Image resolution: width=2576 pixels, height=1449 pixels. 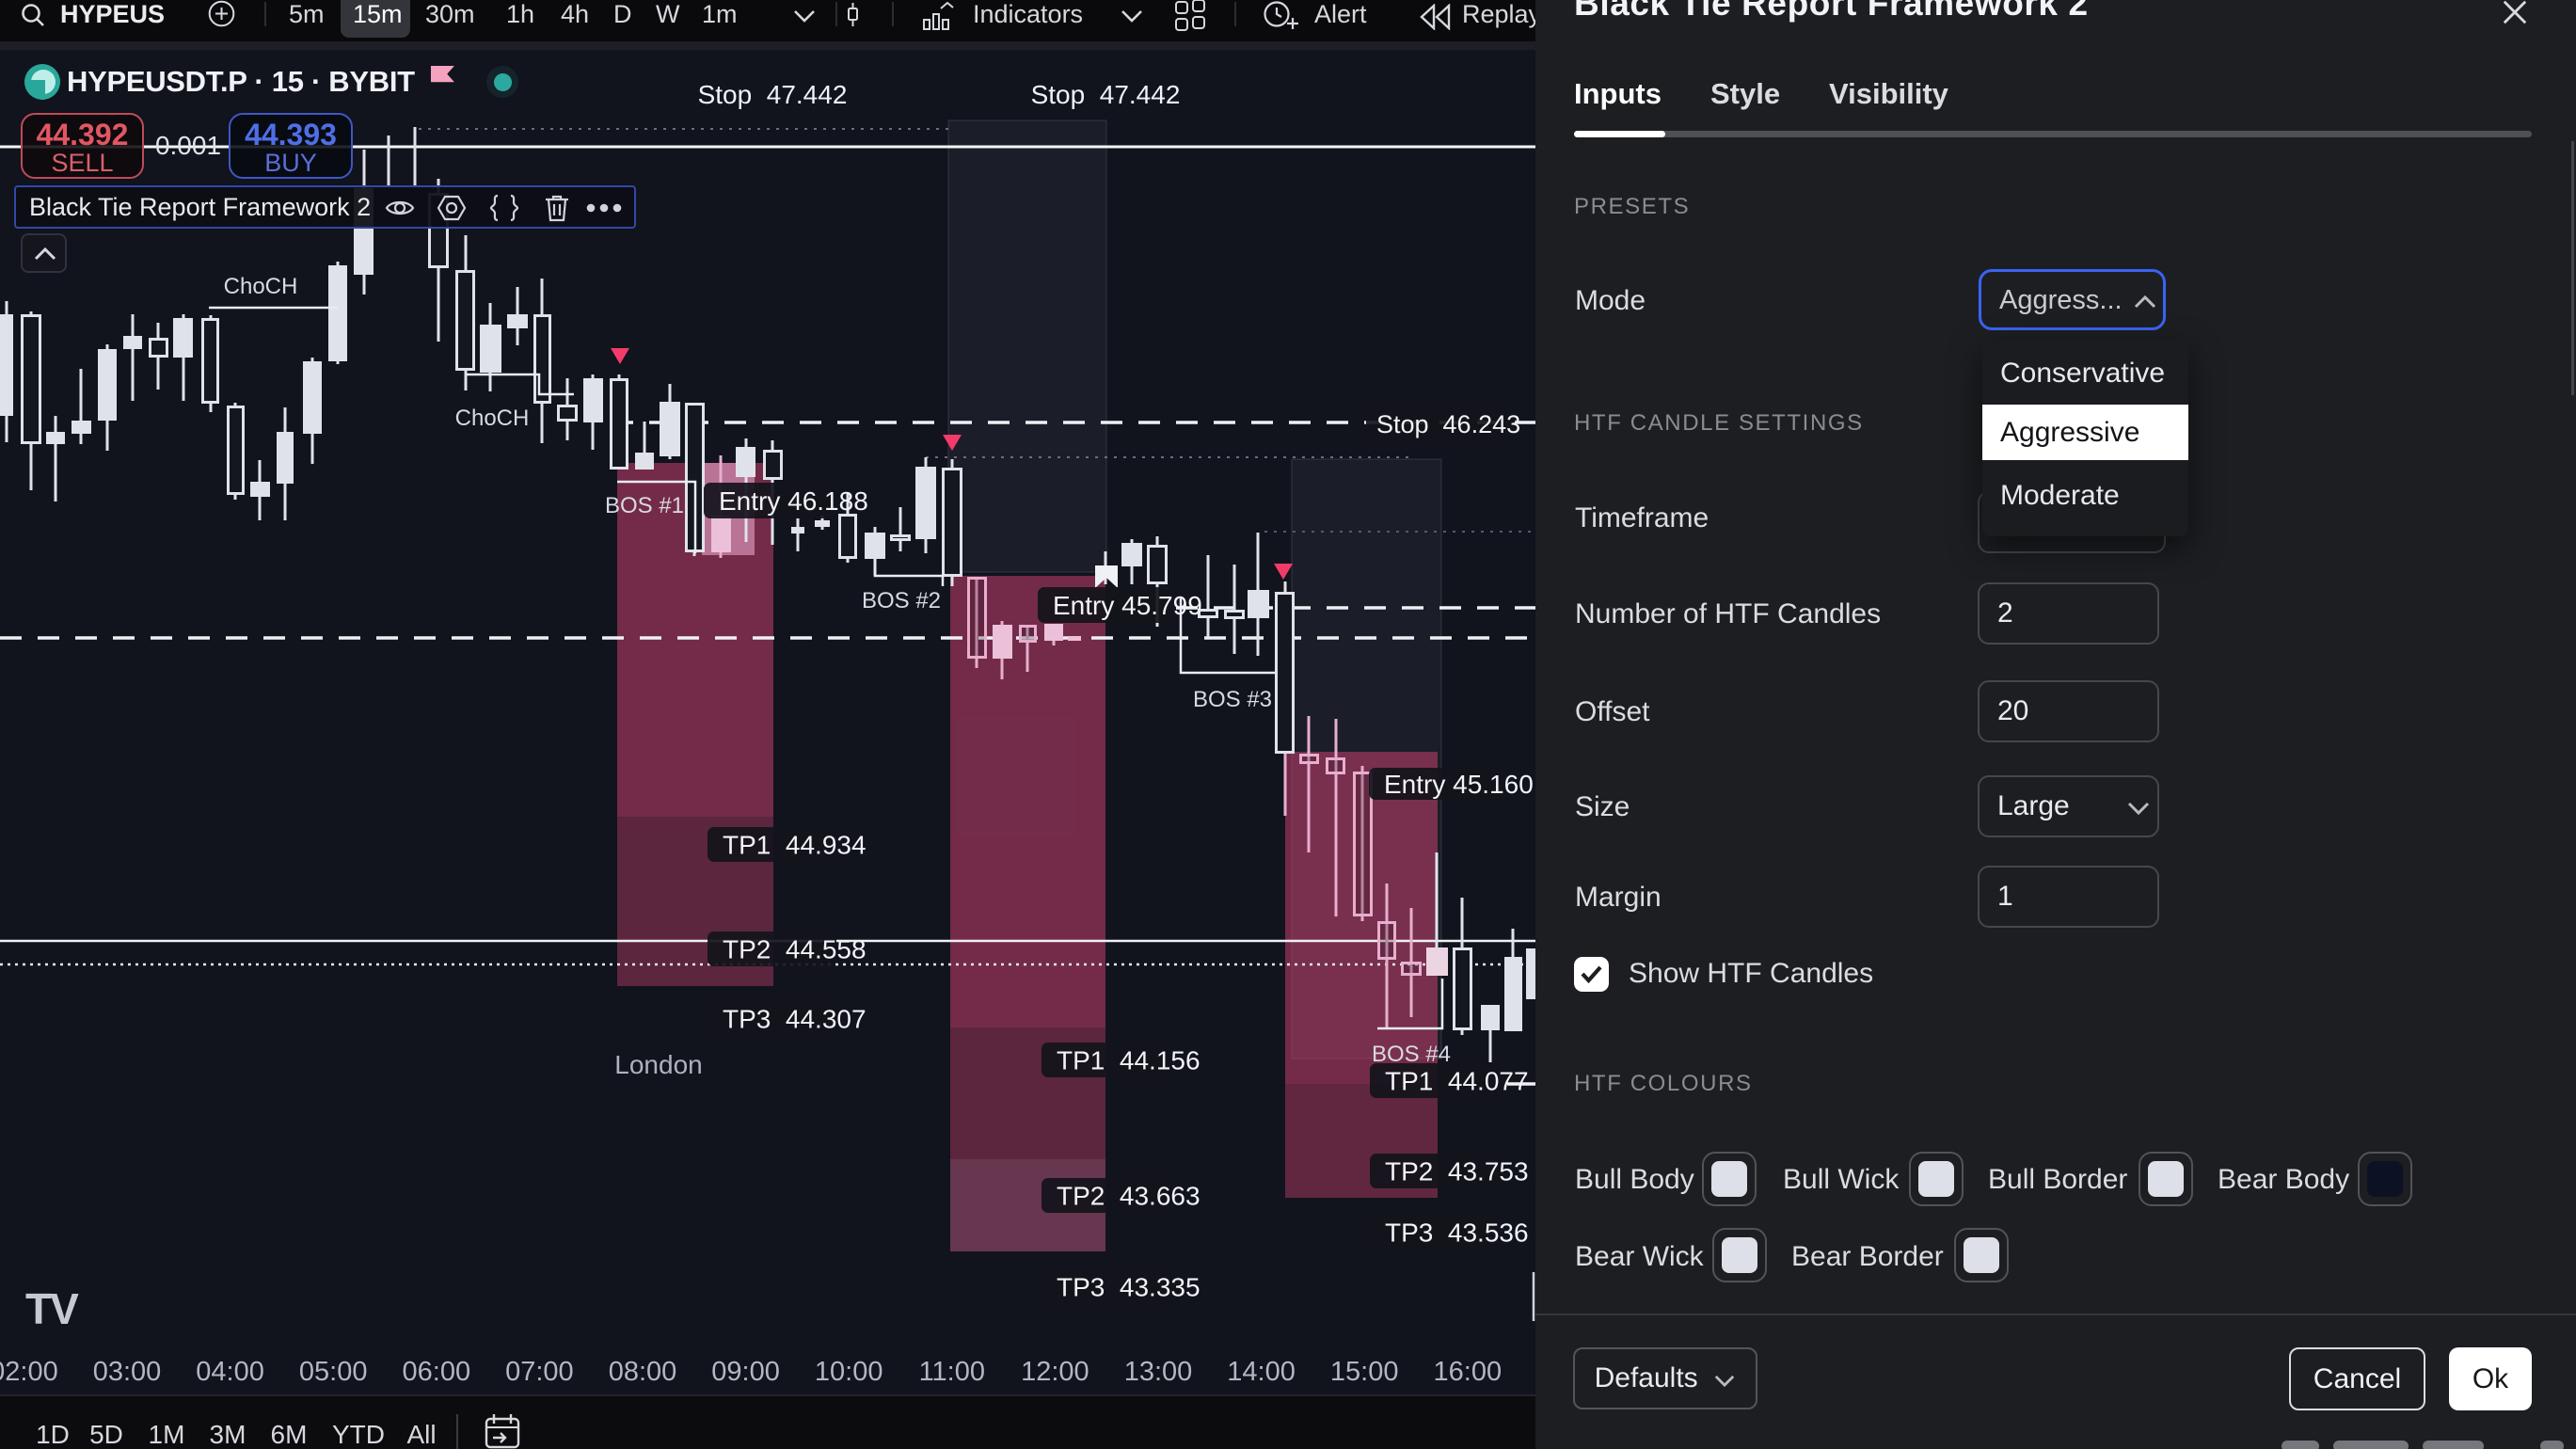 What do you see at coordinates (53, 1434) in the screenshot?
I see `svg-text: 1D` at bounding box center [53, 1434].